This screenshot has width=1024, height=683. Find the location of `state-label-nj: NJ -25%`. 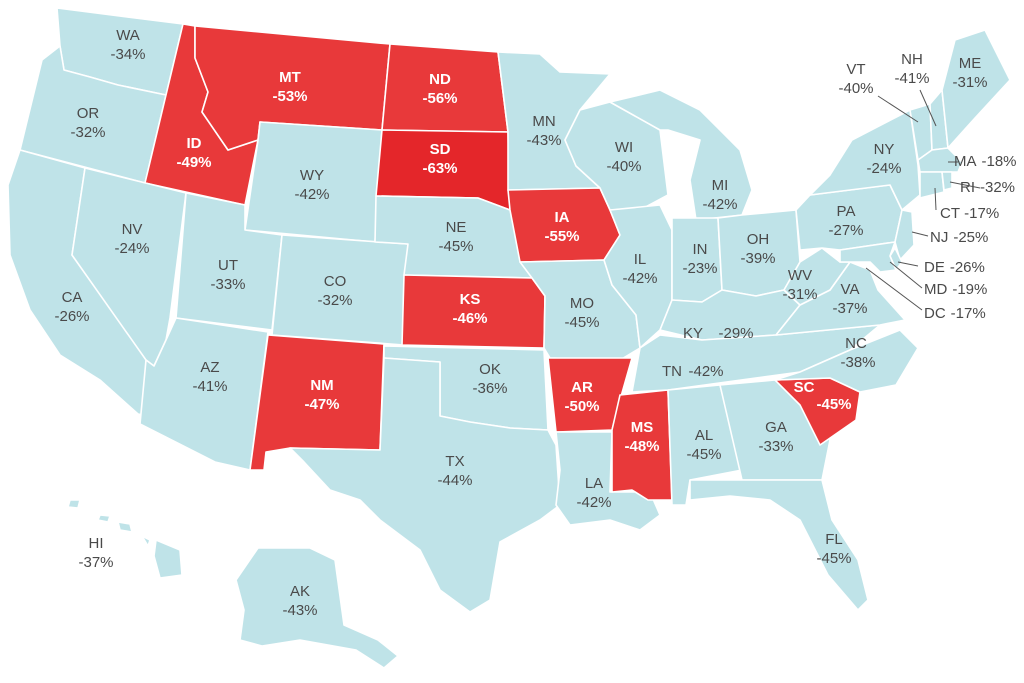

state-label-nj: NJ -25% is located at coordinates (959, 237).